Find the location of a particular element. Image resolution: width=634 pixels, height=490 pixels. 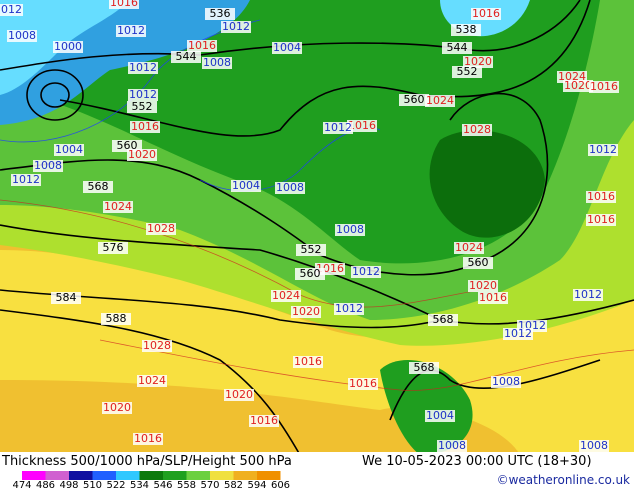

colorbar-label: 558 is located at coordinates (186, 485).